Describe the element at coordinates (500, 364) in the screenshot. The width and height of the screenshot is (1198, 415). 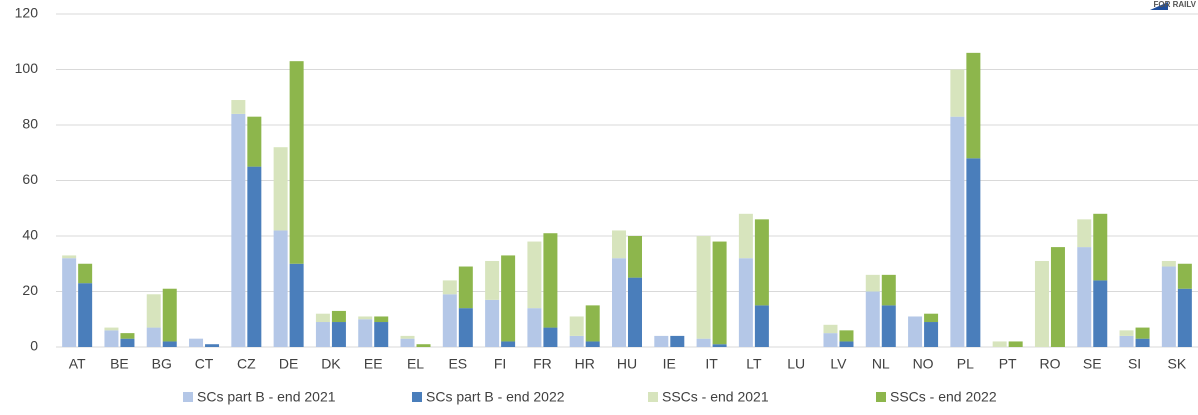
I see `x-tick-label: FI` at that location.